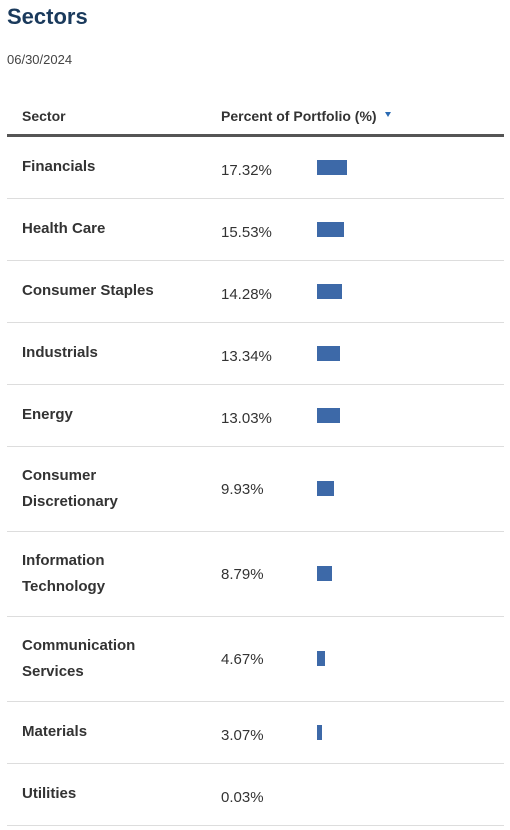 This screenshot has height=830, width=510. I want to click on table-row: Health Care 15.53%, so click(255, 230).